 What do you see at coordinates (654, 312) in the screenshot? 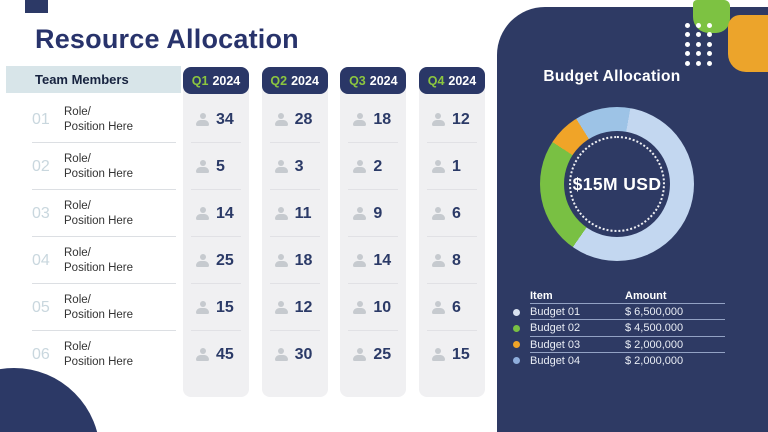
I see `legend-item-amount: $ 6,500,000` at bounding box center [654, 312].